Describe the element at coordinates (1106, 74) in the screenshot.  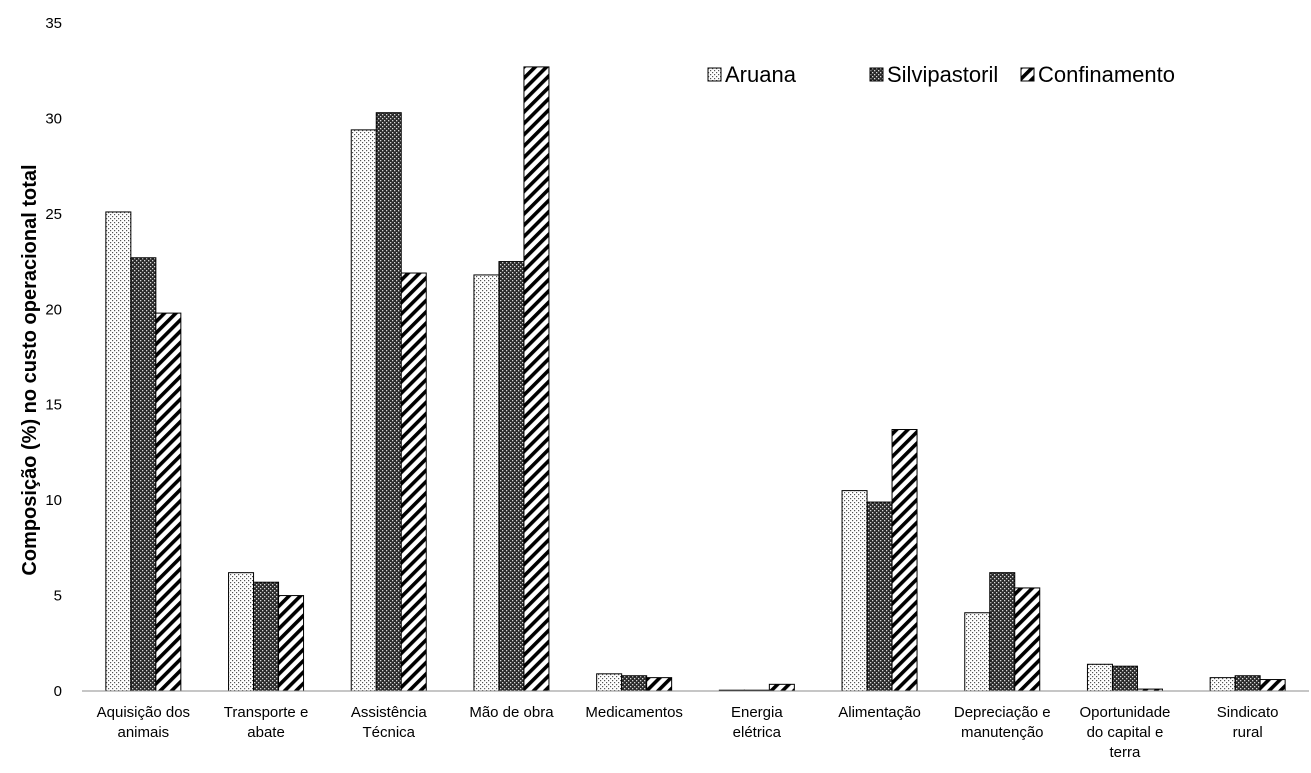
I see `legend-label: Confinamento` at that location.